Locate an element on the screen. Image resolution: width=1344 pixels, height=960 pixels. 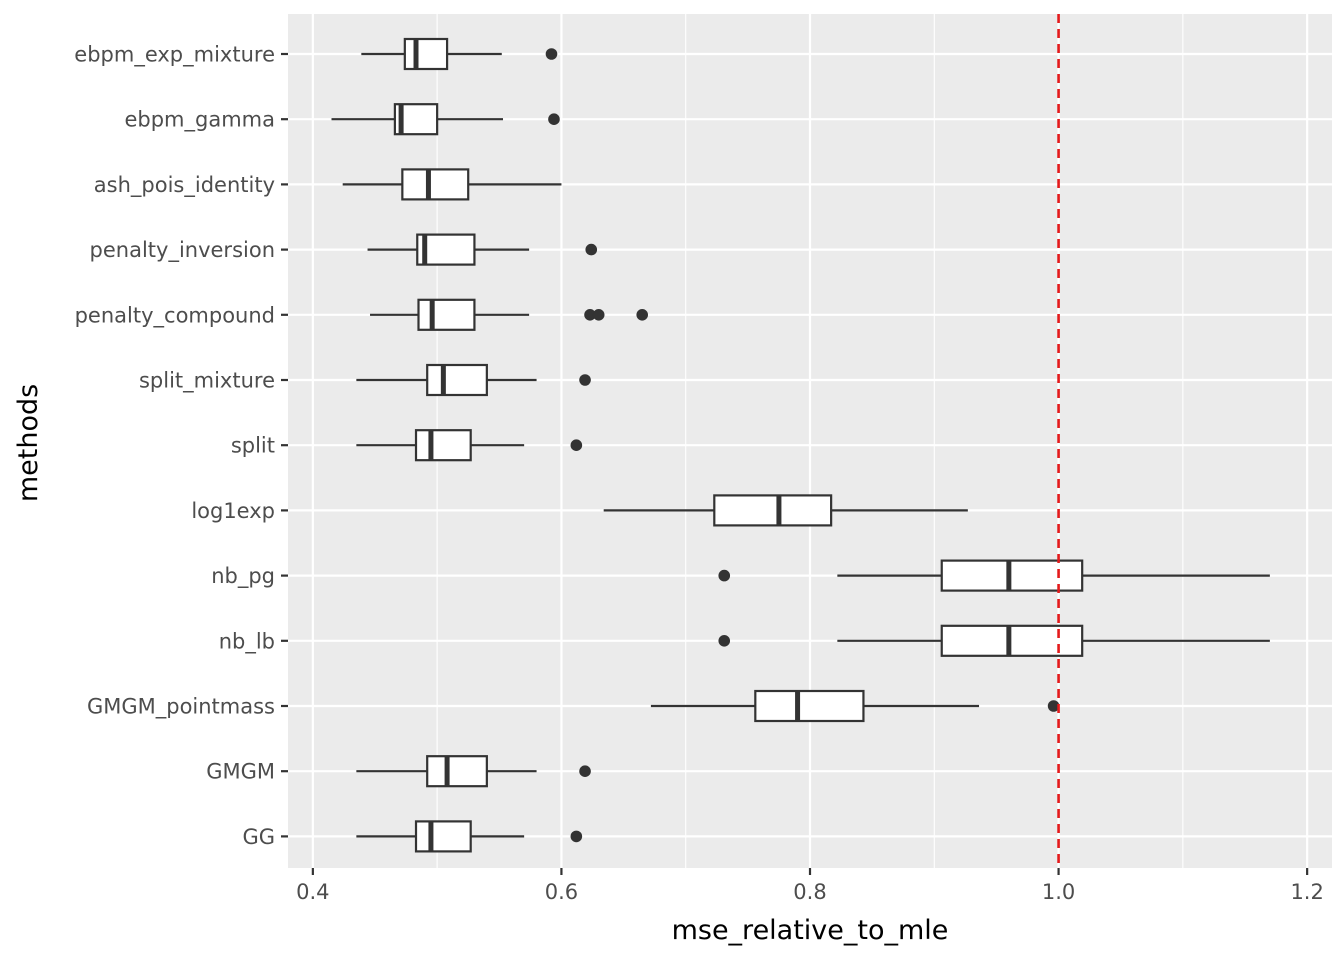
box-GMGM is located at coordinates (473, 771).